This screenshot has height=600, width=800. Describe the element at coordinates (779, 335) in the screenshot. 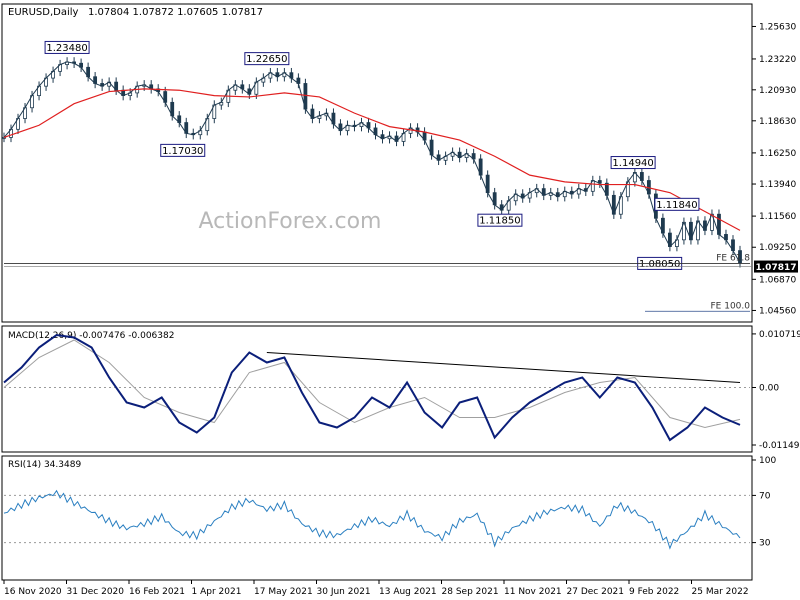

I see `macd-axis-label: 0.010719` at that location.